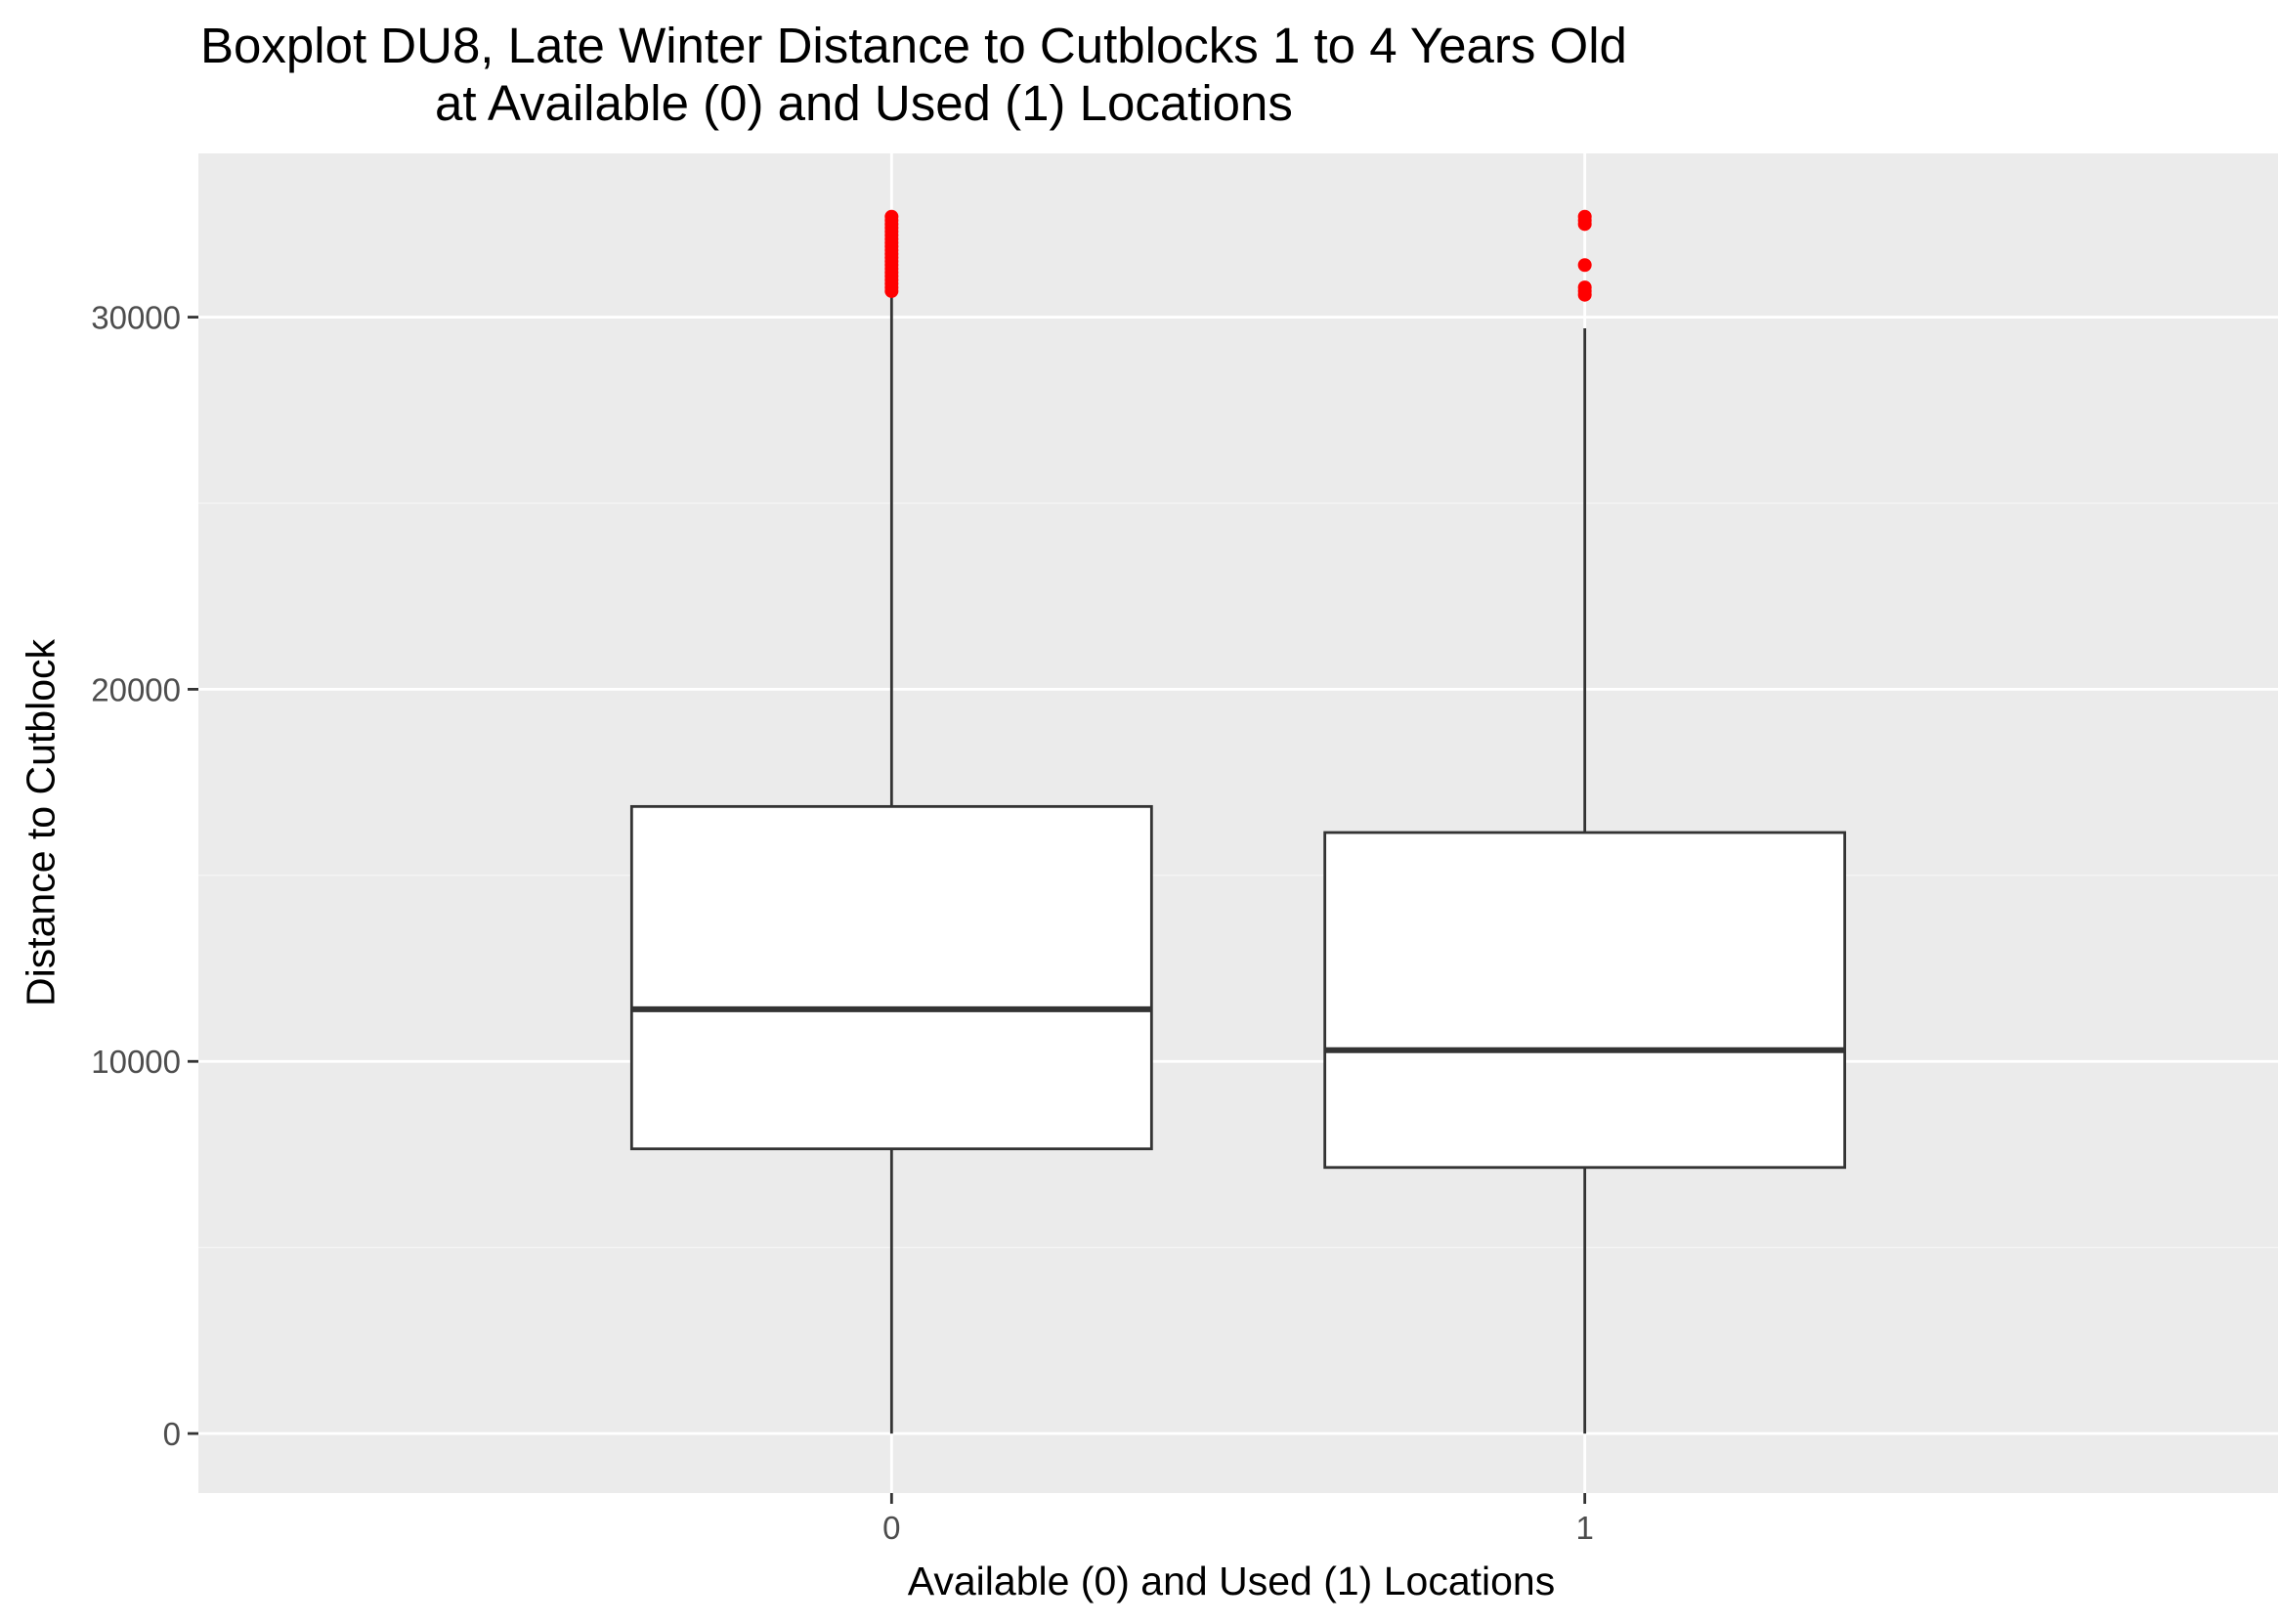 This screenshot has height=1624, width=2278. I want to click on y-tick-label: 0, so click(172, 1434).